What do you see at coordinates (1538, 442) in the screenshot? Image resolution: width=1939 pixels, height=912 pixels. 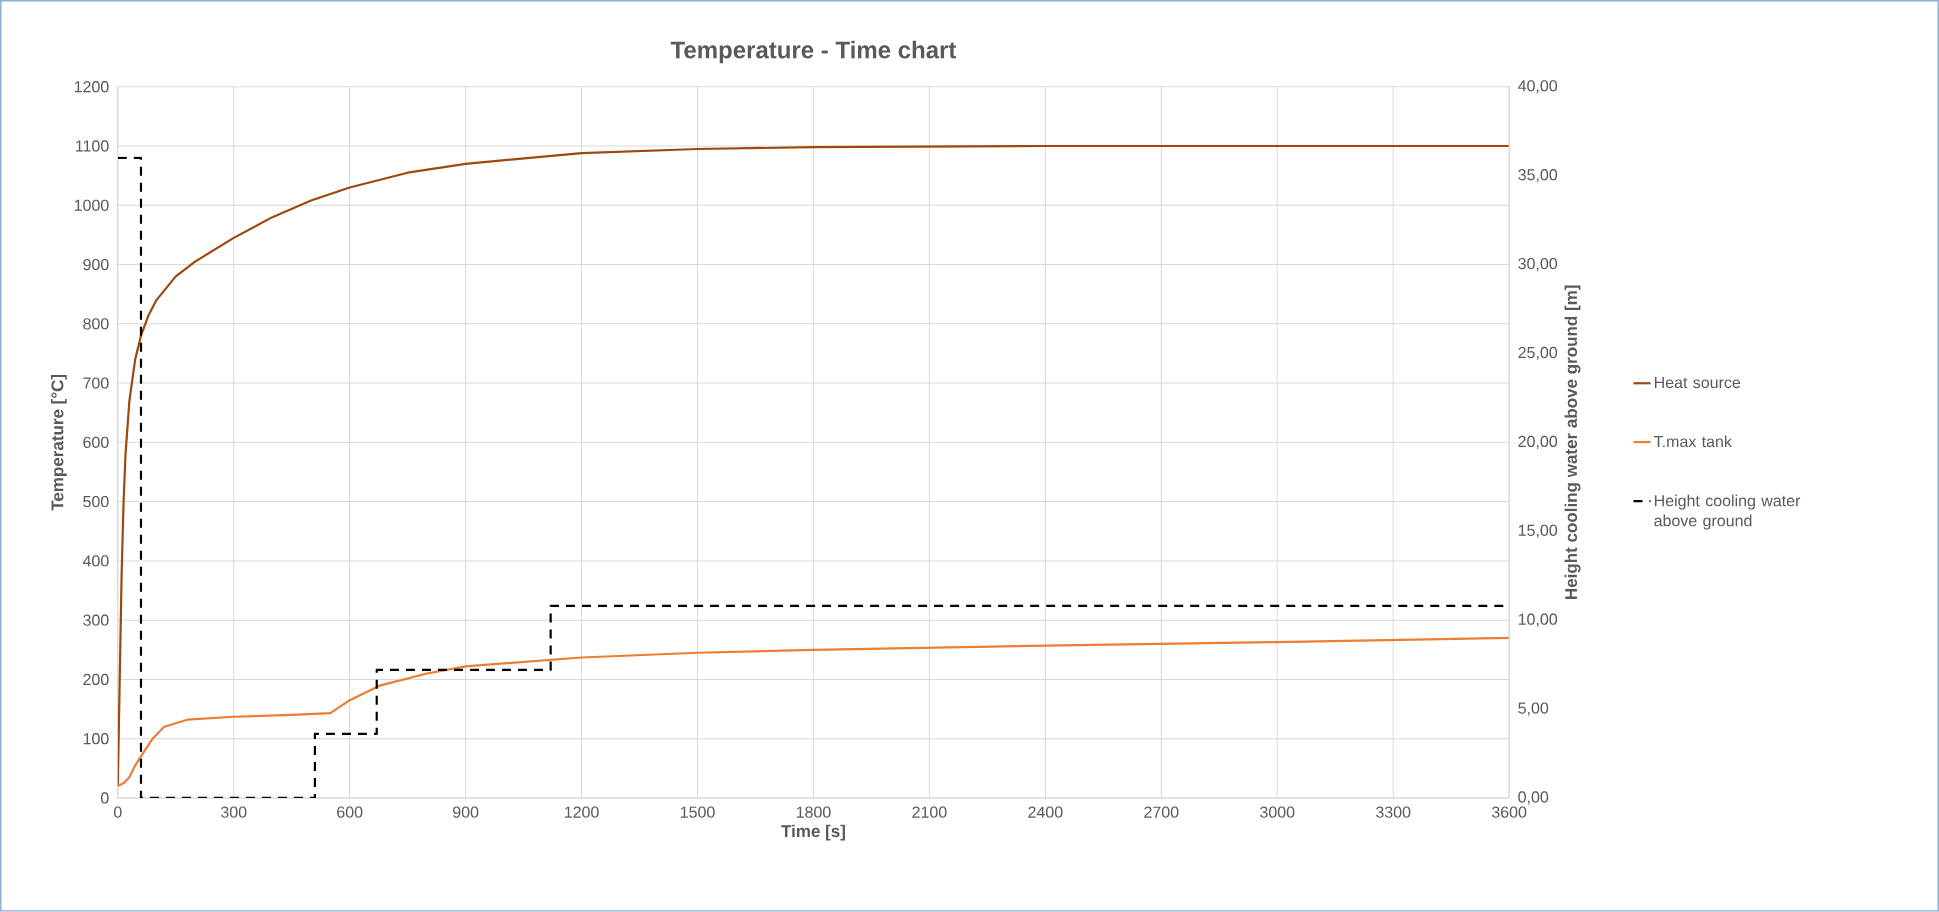 I see `y2-tick-label: 20,00` at bounding box center [1538, 442].